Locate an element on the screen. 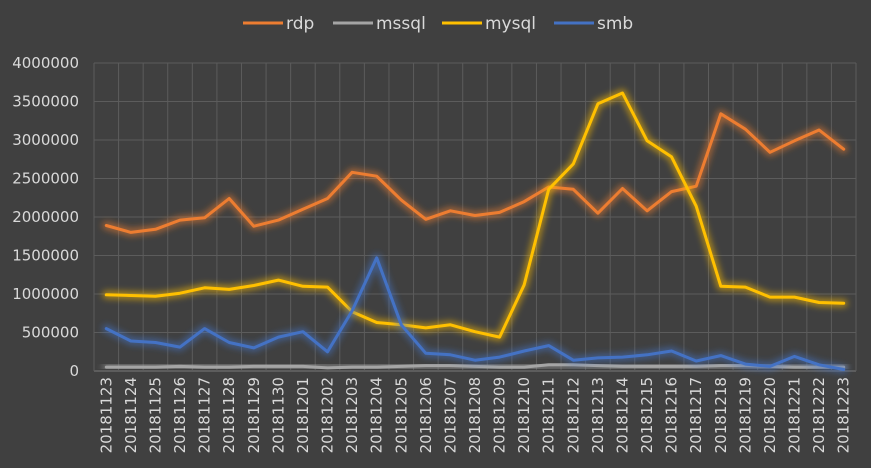  x-tick-label: 20181125 is located at coordinates (155, 415).